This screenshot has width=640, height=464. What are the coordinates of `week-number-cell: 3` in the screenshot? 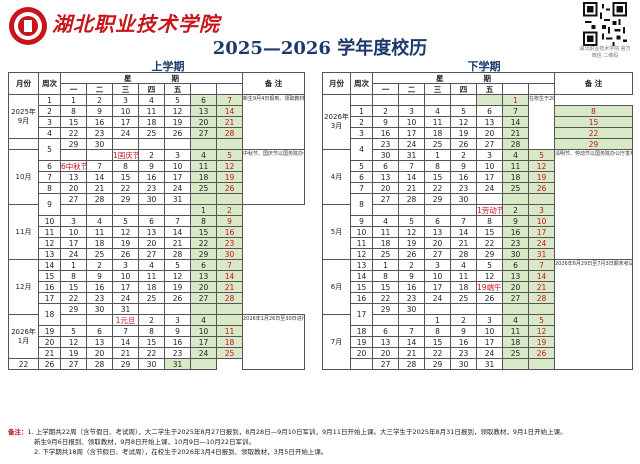 It's located at (361, 133).